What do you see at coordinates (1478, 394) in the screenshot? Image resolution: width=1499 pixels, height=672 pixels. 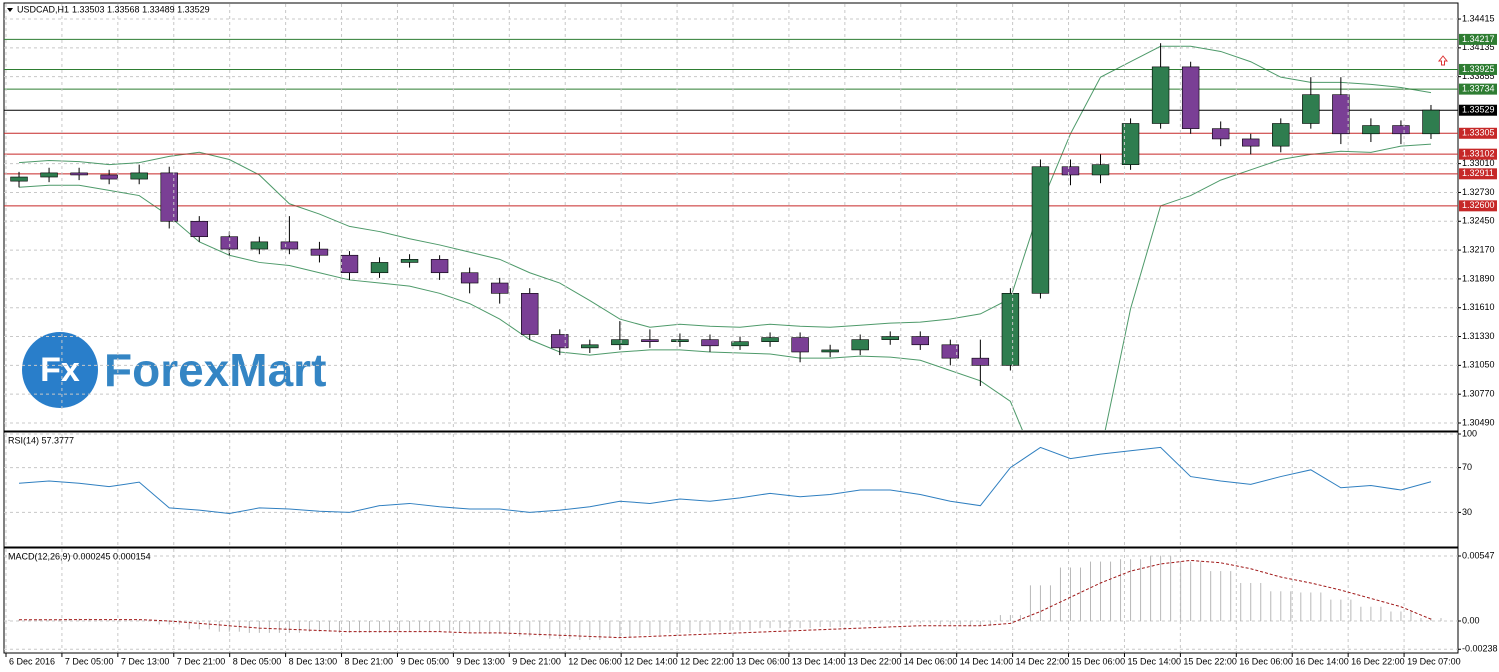 I see `y-tick-label: 1.30770` at bounding box center [1478, 394].